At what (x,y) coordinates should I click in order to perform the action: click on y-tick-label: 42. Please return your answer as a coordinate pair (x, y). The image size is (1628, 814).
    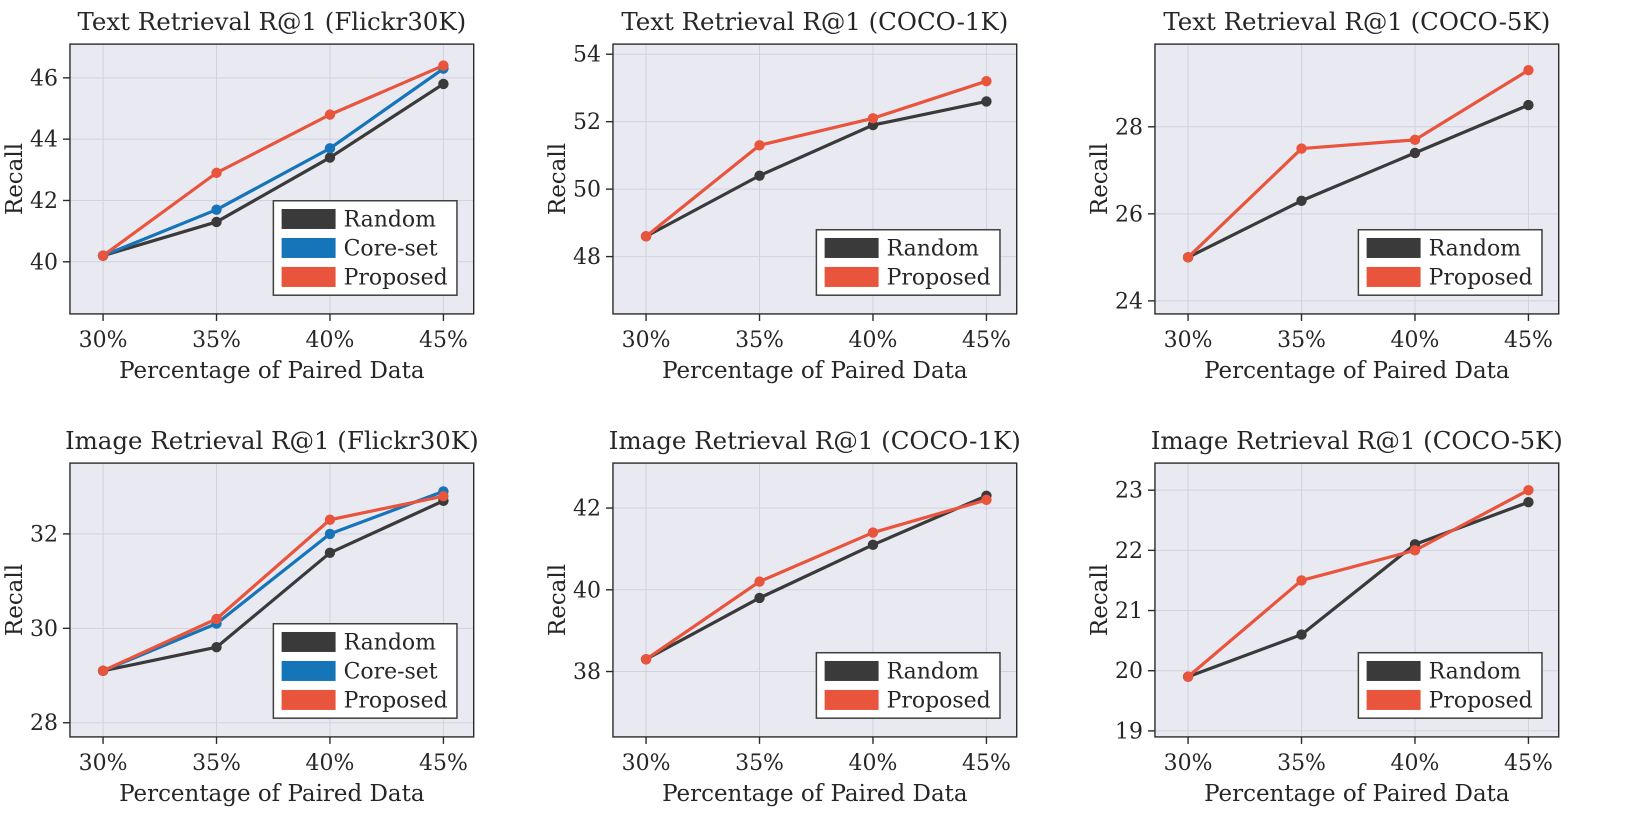
    Looking at the image, I should click on (587, 509).